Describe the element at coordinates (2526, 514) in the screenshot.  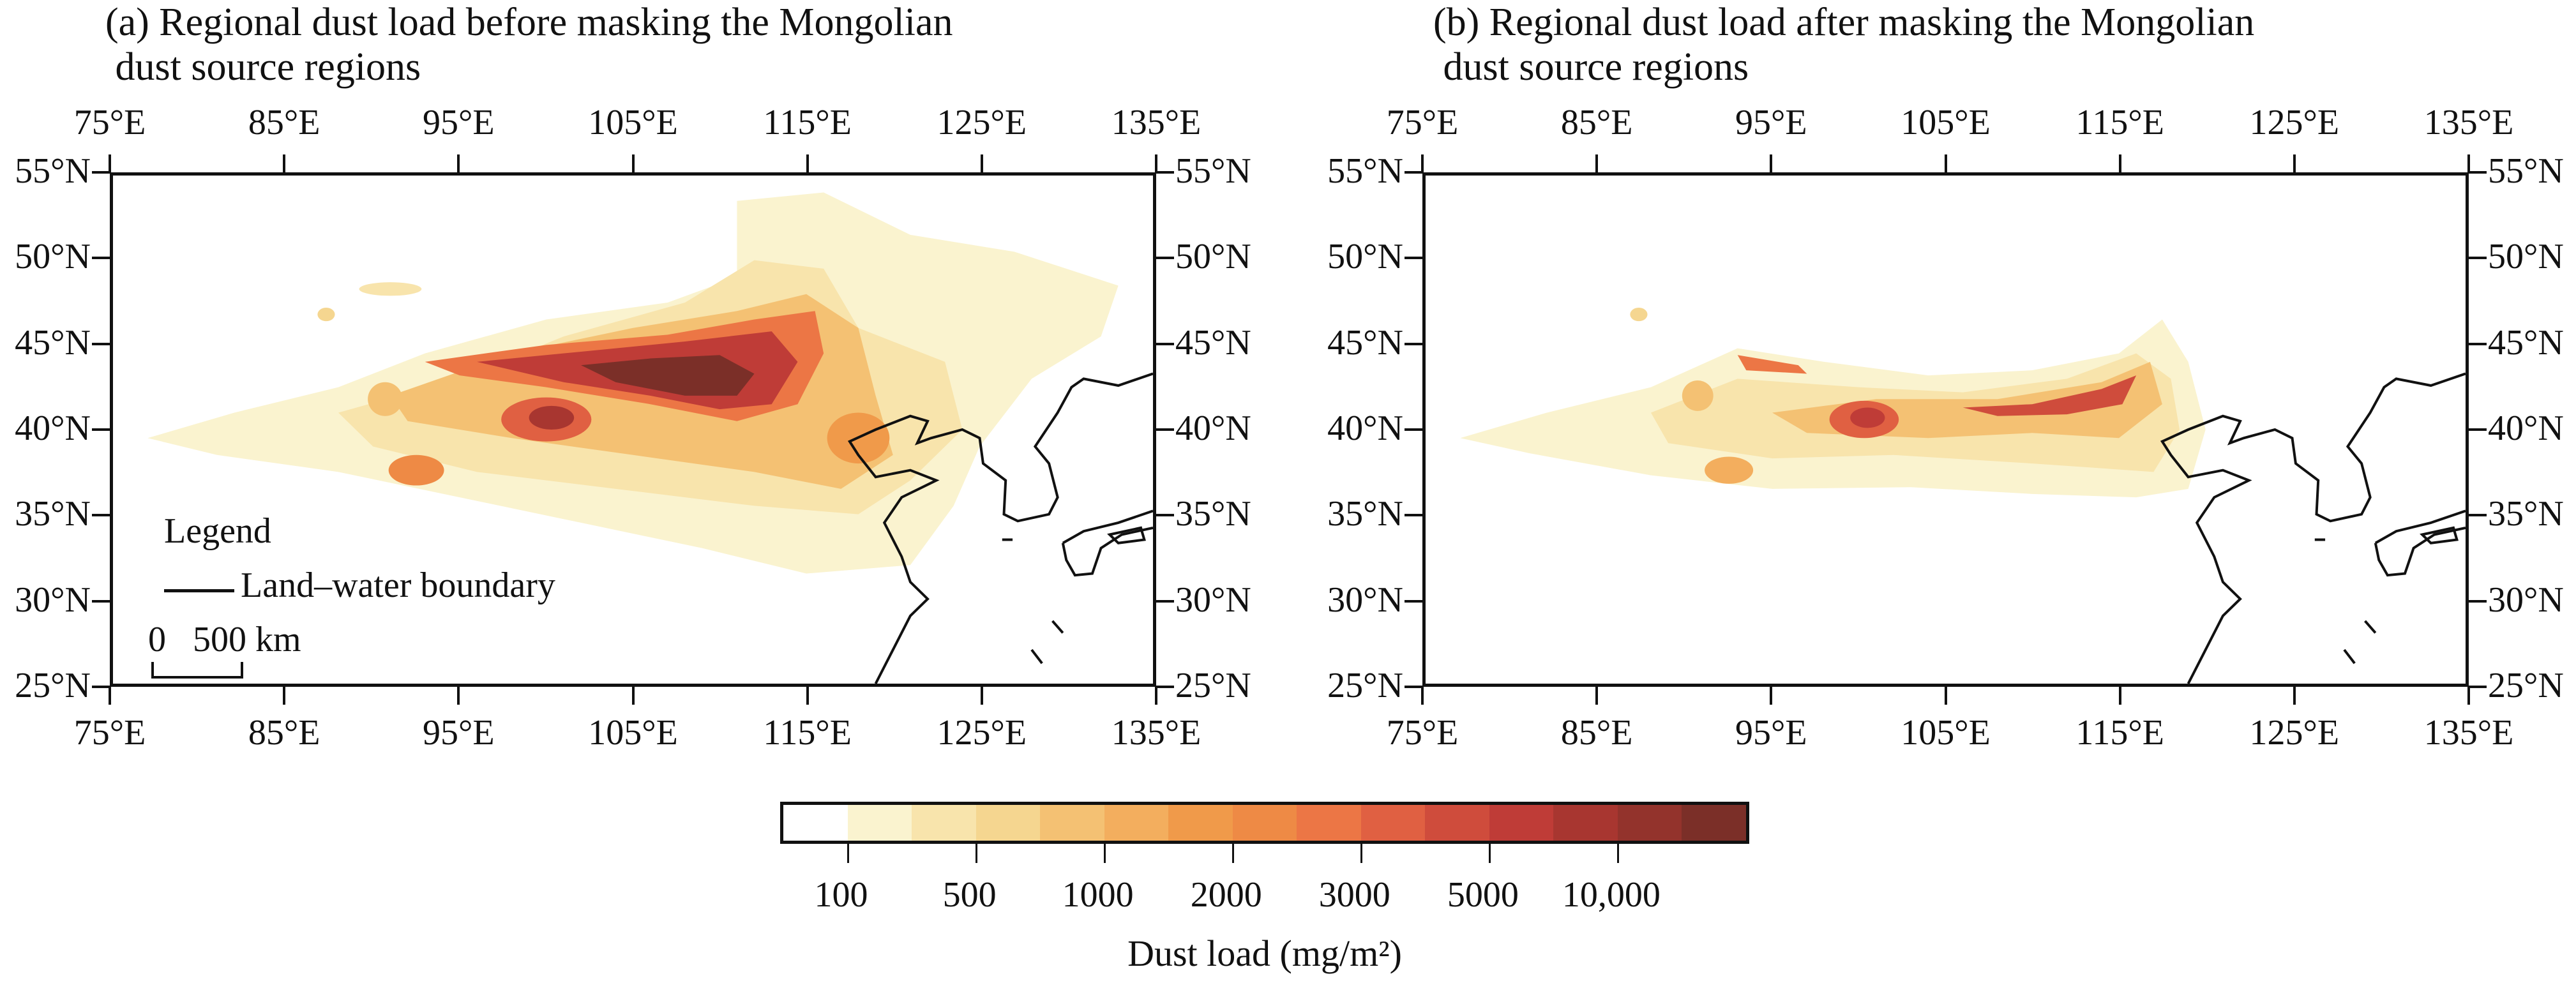
I see `y-tick-label: 35°N` at that location.